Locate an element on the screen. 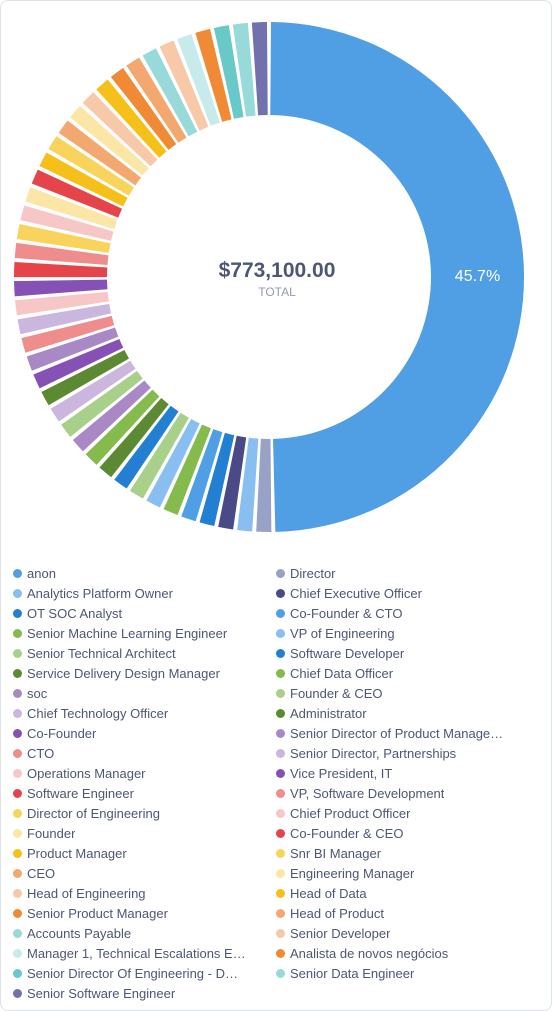 Image resolution: width=552 pixels, height=1011 pixels. slice-head-of-engineering is located at coordinates (120, 129).